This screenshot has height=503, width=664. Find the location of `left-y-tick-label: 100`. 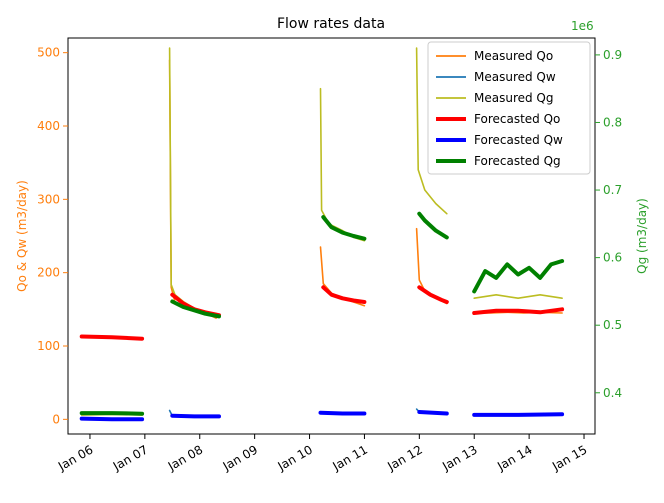

left-y-tick-label: 100 is located at coordinates (48, 346).